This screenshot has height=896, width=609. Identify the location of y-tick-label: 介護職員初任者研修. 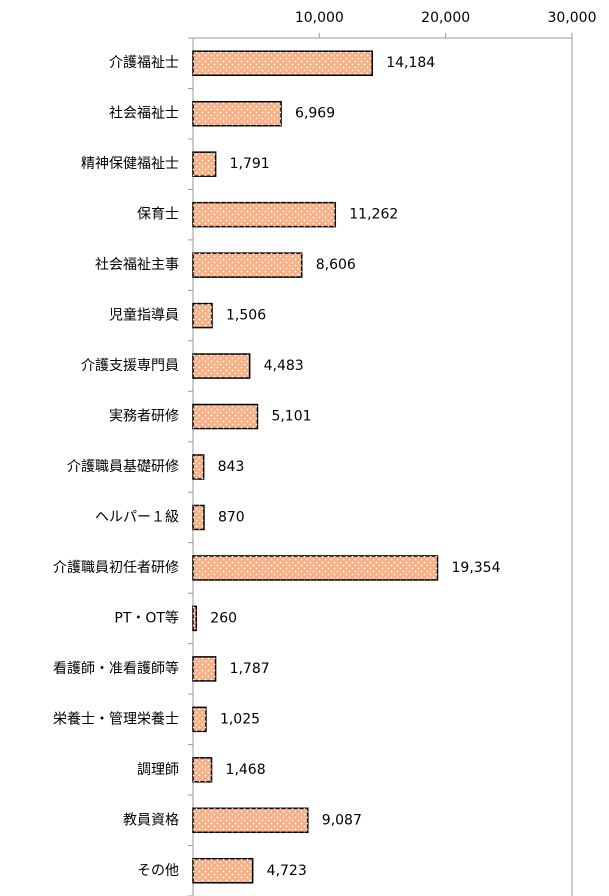
(116, 567).